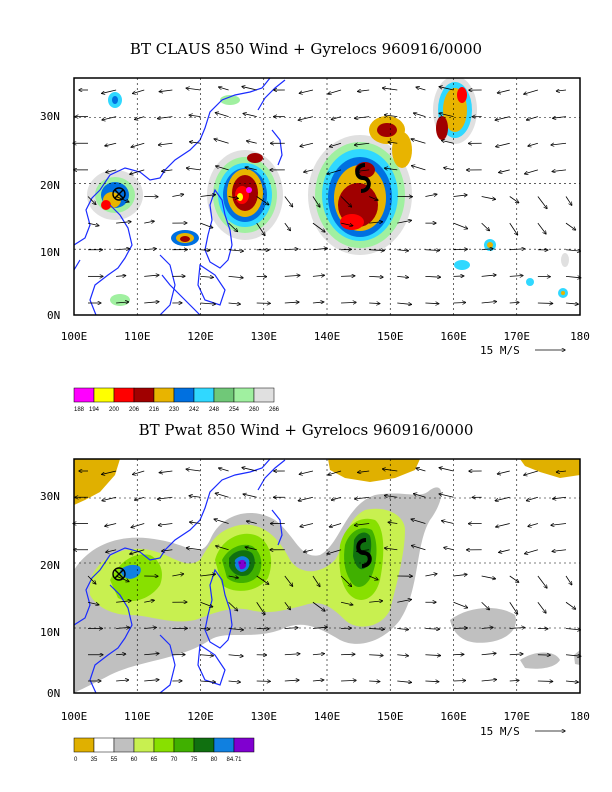  I want to click on colorbar-label: 60, so click(134, 760).